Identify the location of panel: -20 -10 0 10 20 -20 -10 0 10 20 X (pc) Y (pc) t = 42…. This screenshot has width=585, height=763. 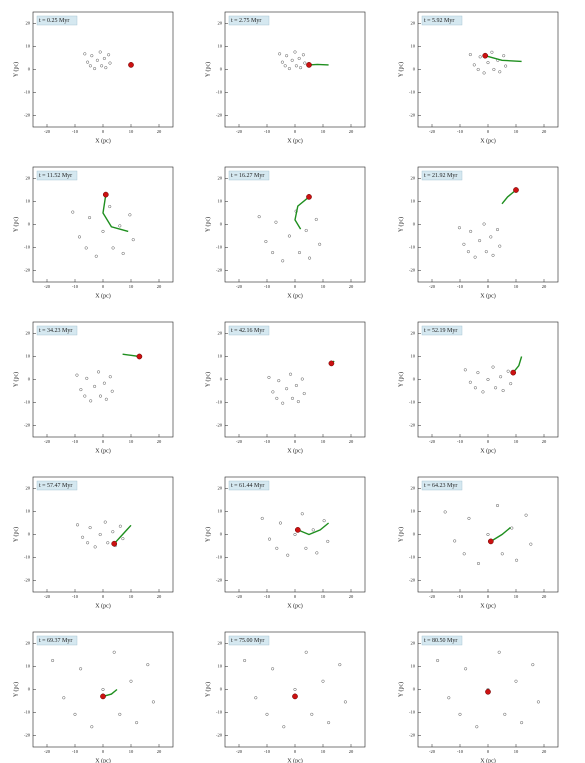
(285, 387).